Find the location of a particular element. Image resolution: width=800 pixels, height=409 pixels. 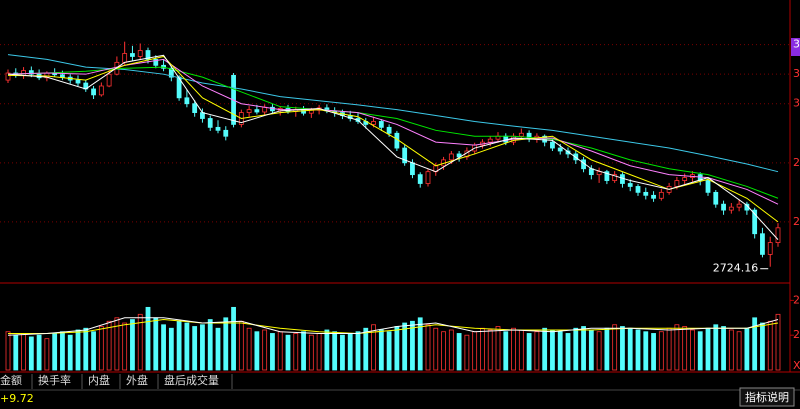

tab-bar is located at coordinates (400, 381).